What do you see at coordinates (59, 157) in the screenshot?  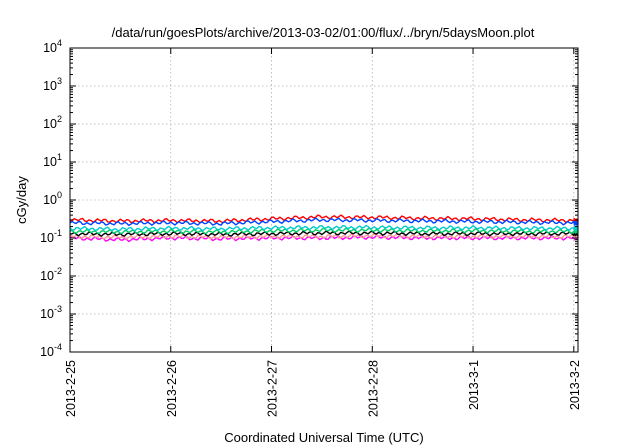 I see `y-tick-exponent: 1` at bounding box center [59, 157].